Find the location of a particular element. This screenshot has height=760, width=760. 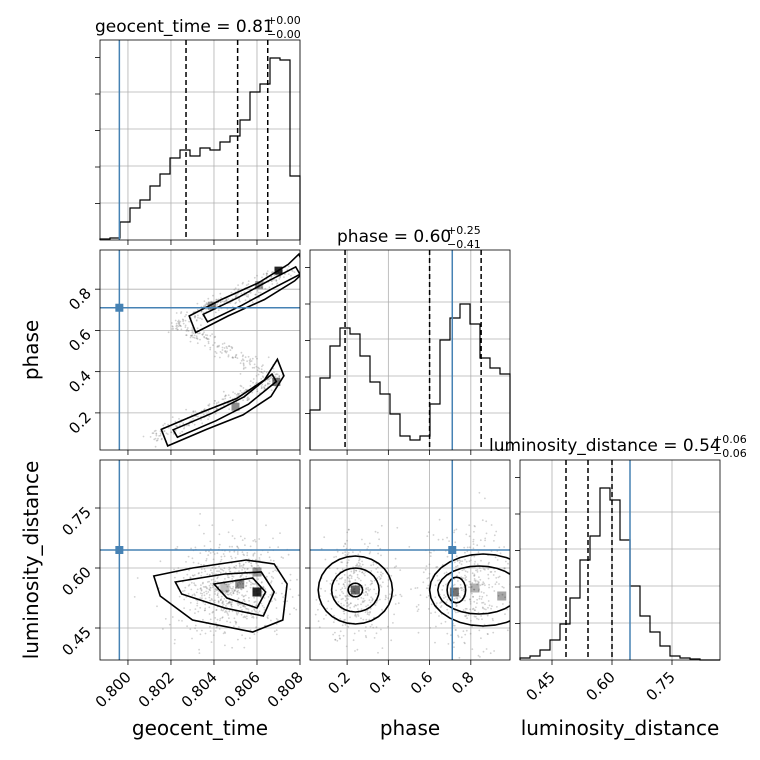

density-cell is located at coordinates (235, 406).